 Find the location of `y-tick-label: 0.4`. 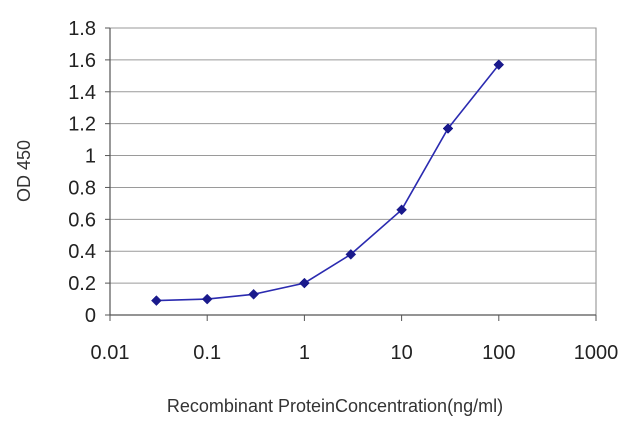

y-tick-label: 0.4 is located at coordinates (82, 252).